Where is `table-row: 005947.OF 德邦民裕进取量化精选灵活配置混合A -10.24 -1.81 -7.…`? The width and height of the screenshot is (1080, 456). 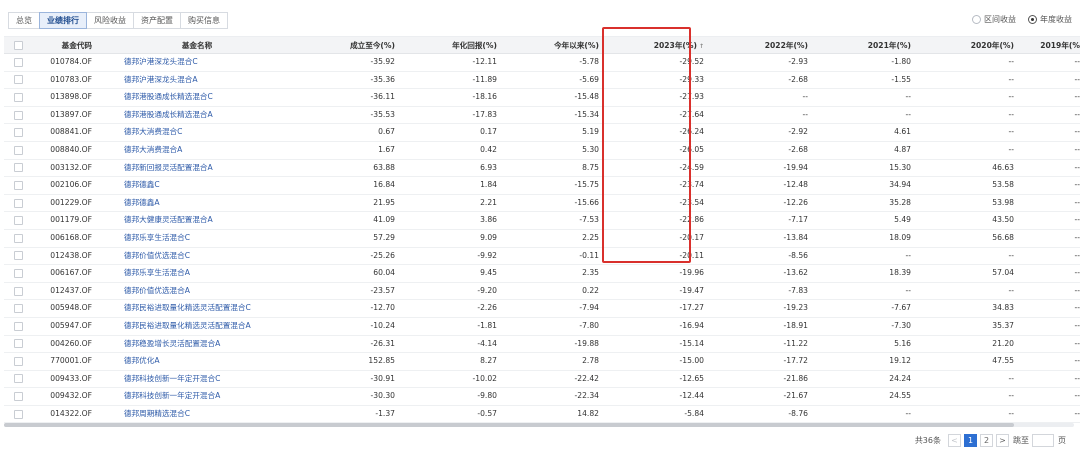
table-row: 005947.OF 德邦民裕进取量化精选灵活配置混合A -10.24 -1.81 -7.… is located at coordinates (542, 326).